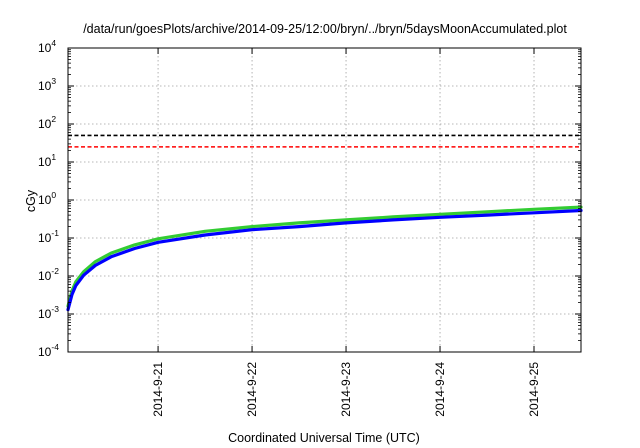  Describe the element at coordinates (53, 81) in the screenshot. I see `y-tick-exponent: 3` at that location.